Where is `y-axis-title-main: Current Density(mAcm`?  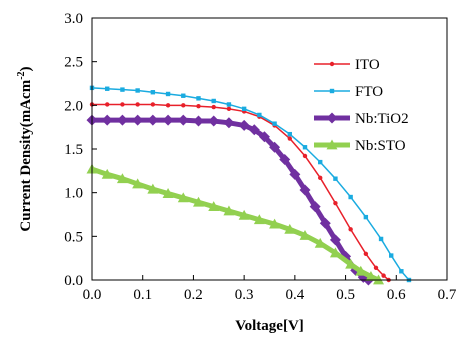 y-axis-title-main: Current Density(mAcm is located at coordinates (26, 155).